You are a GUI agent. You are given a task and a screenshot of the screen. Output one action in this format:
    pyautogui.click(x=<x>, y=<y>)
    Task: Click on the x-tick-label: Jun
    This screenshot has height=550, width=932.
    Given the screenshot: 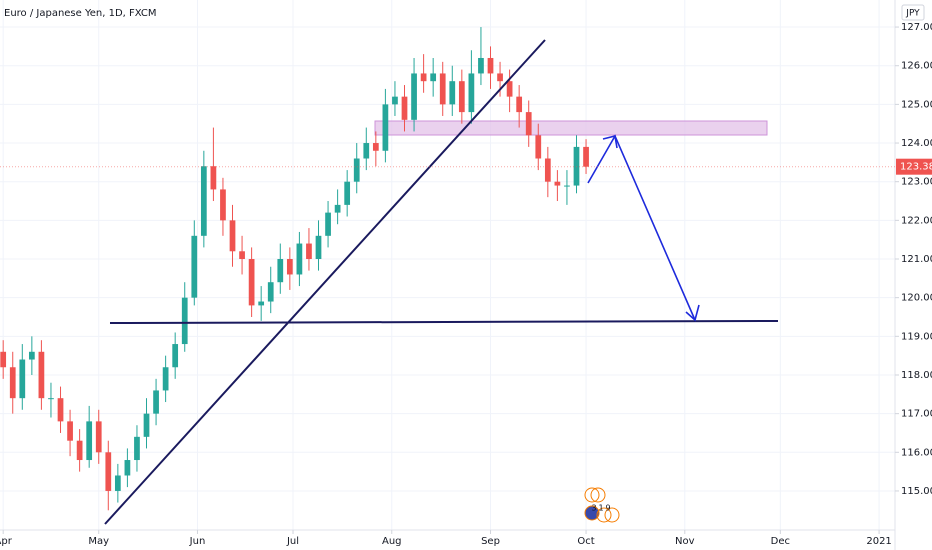 What is the action you would take?
    pyautogui.click(x=197, y=541)
    